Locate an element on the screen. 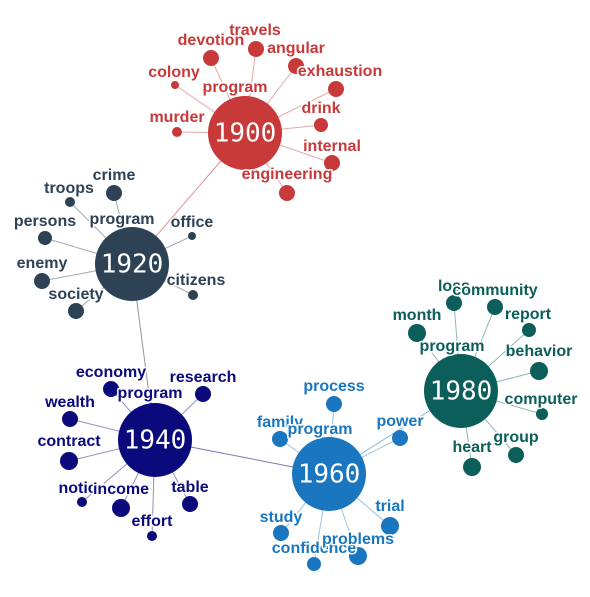  leaf-node-effort is located at coordinates (152, 536).